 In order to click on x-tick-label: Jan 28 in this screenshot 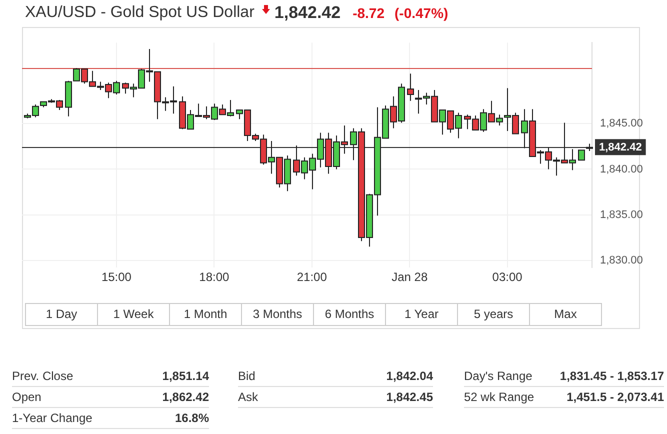, I will do `click(410, 277)`.